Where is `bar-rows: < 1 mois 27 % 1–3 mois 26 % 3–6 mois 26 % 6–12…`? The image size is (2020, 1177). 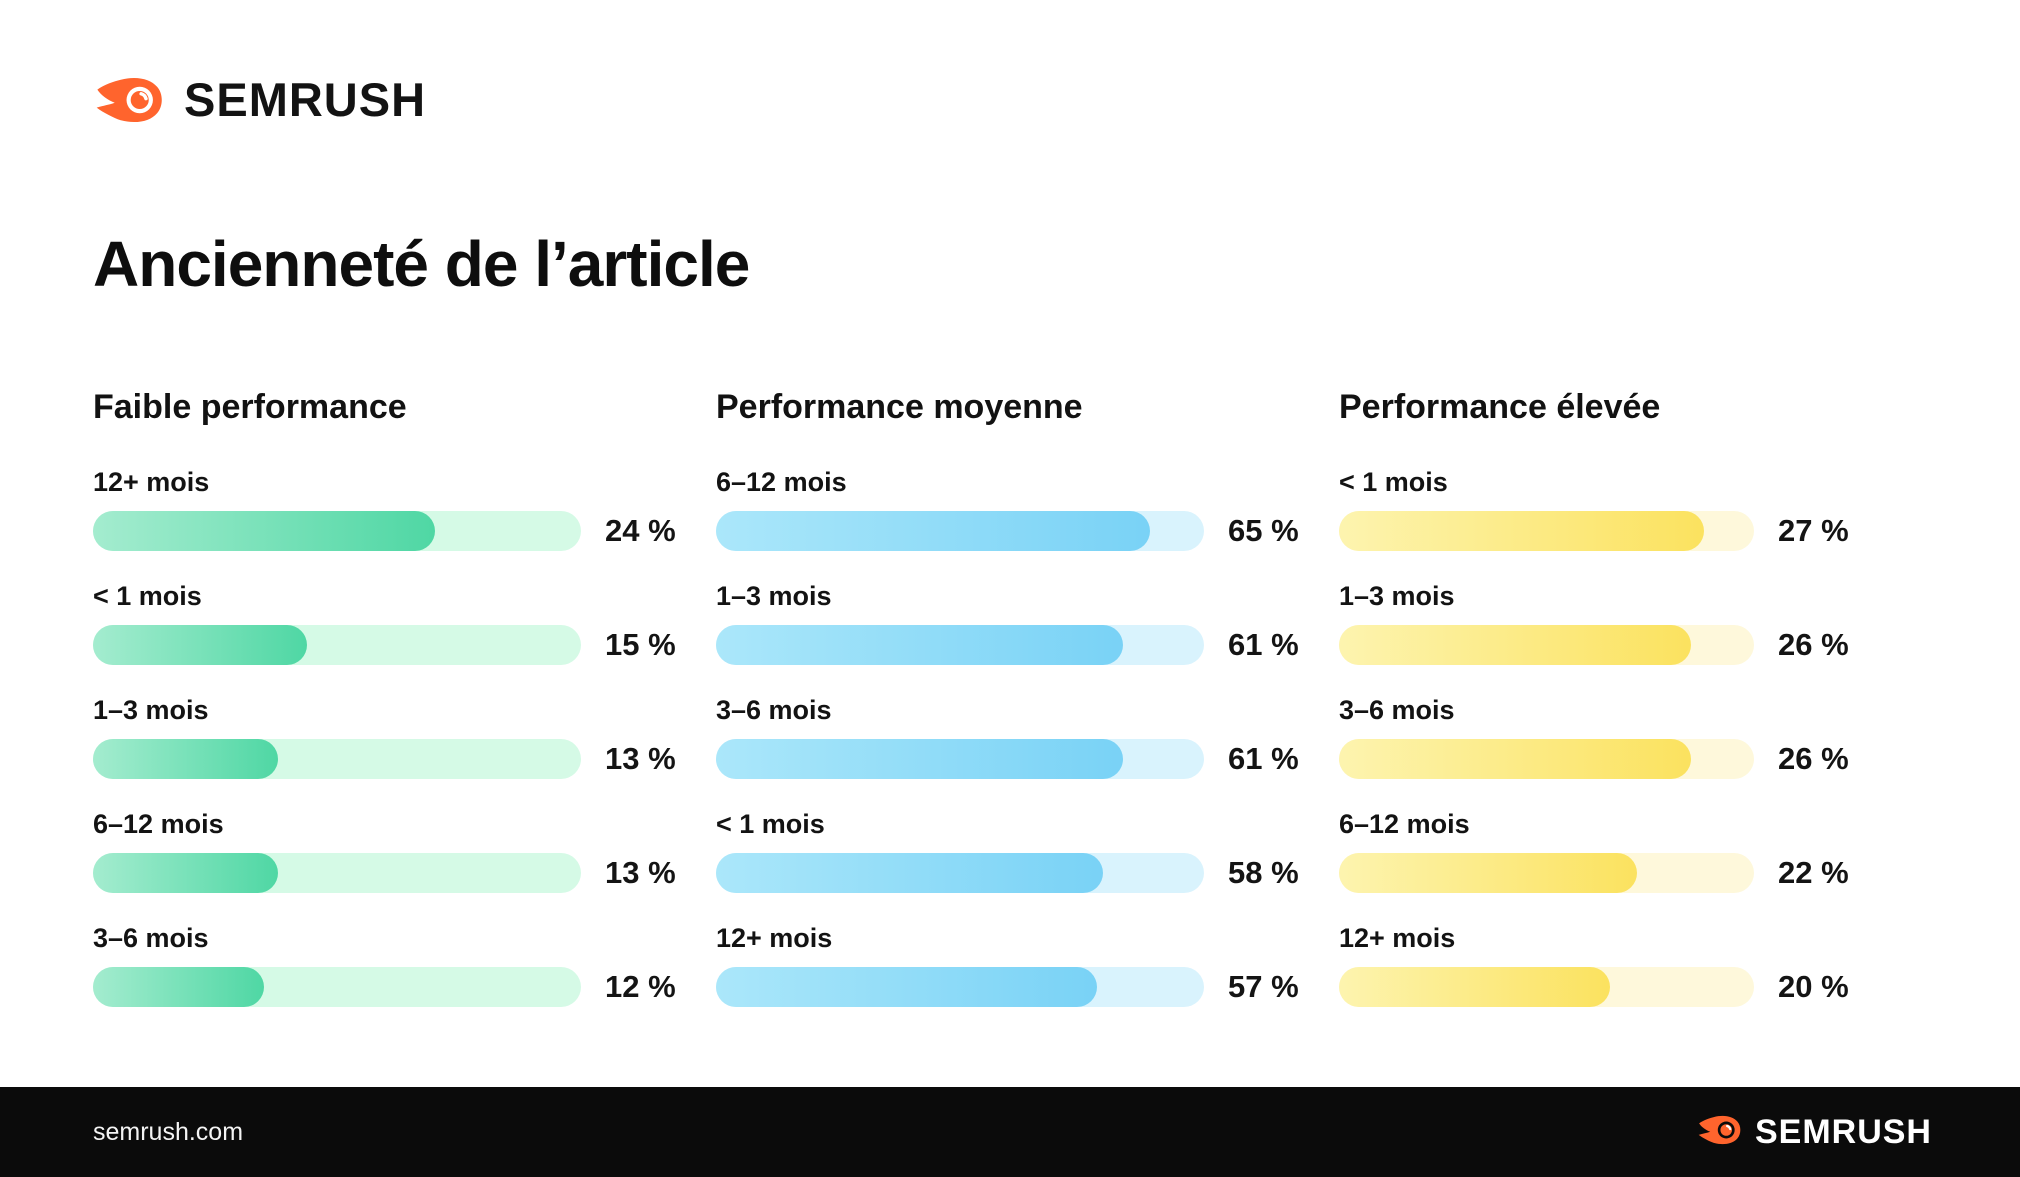
bar-rows: < 1 mois 27 % 1–3 mois 26 % 3–6 mois 26 % 6–12… is located at coordinates (1634, 736).